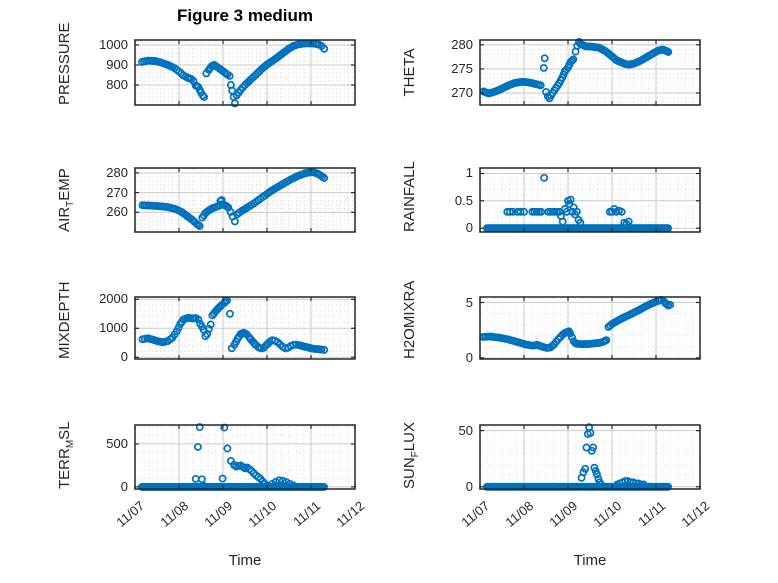  I want to click on subplot-h2omixra, so click(590, 327).